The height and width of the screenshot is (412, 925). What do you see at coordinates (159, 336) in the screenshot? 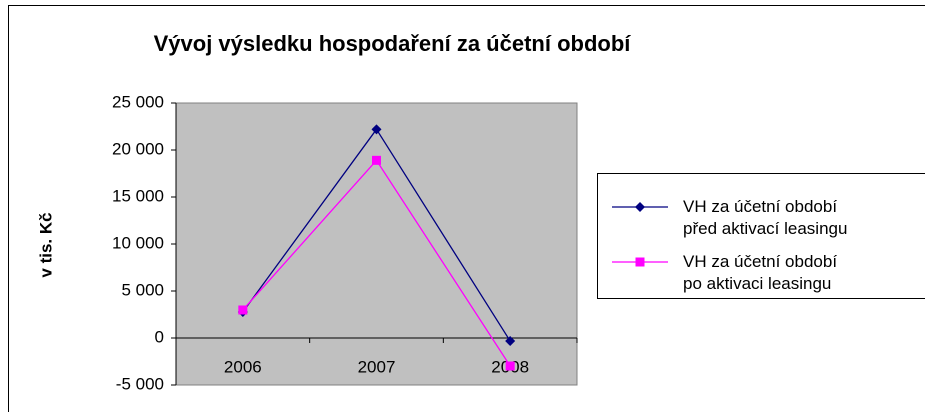
I see `y-tick-label: 0` at bounding box center [159, 336].